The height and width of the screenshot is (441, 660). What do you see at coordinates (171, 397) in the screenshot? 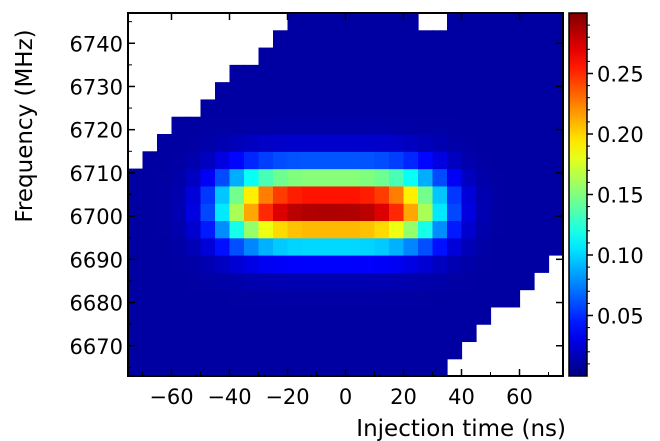
I see `x-tick-label: −60` at bounding box center [171, 397].